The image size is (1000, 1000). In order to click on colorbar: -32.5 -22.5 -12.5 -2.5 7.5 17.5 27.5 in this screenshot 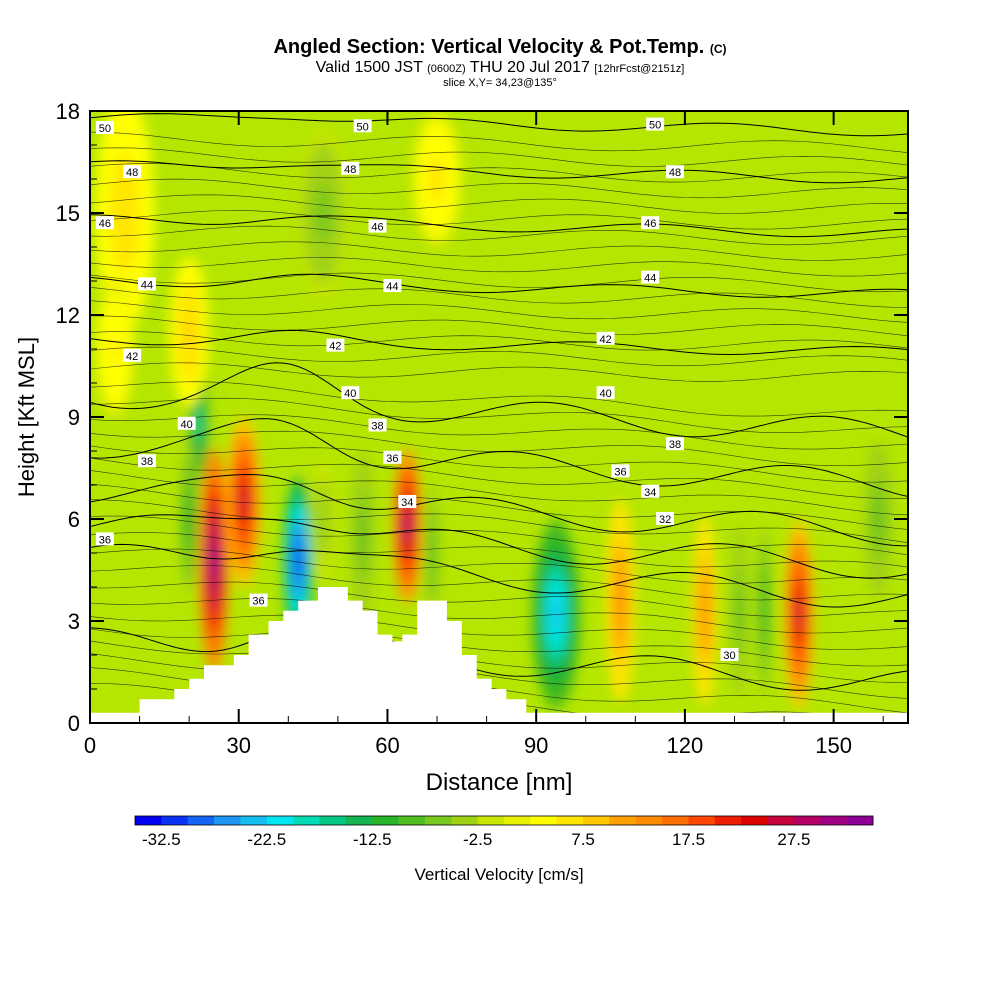, I will do `click(504, 832)`.